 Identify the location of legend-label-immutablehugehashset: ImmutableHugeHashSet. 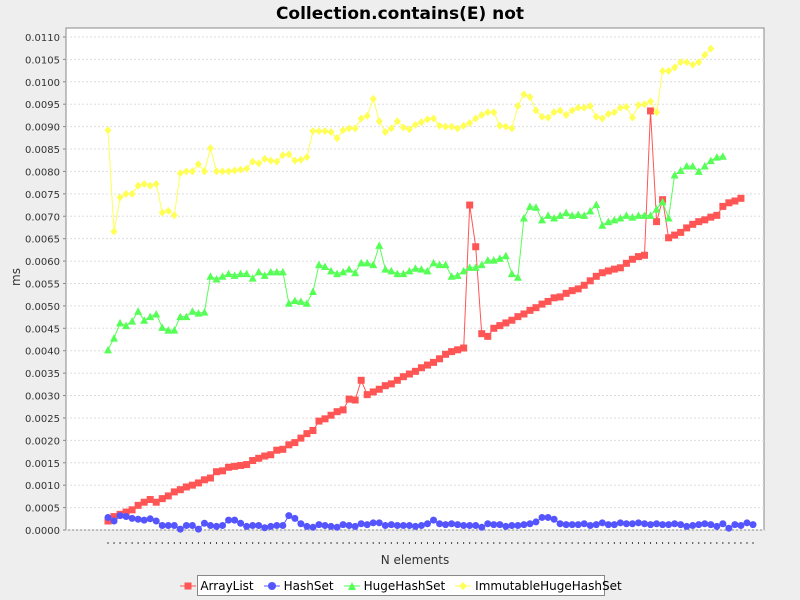
(548, 585).